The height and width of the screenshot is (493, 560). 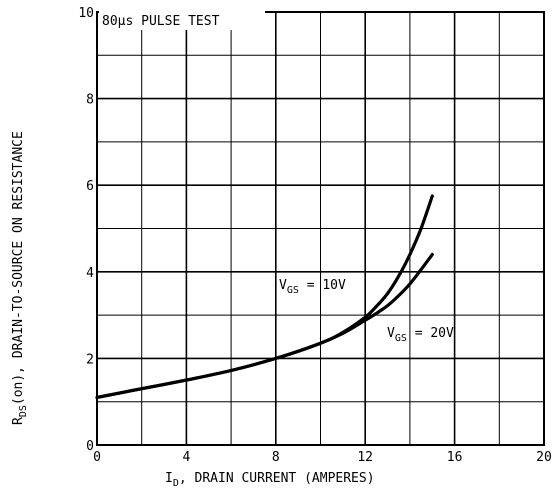 I want to click on x-tick-label: 12, so click(x=365, y=457).